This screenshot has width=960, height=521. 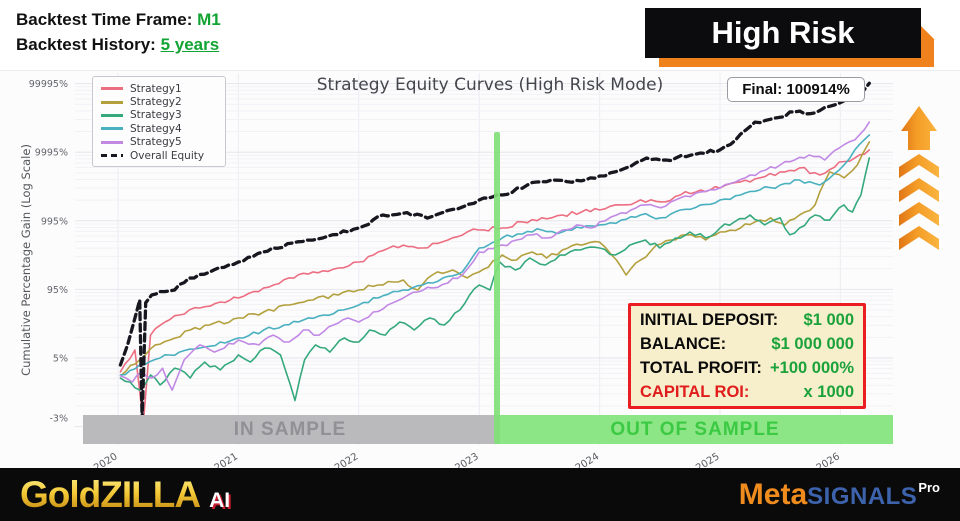 I want to click on summary-label: INITIAL DEPOSIT:, so click(x=709, y=320).